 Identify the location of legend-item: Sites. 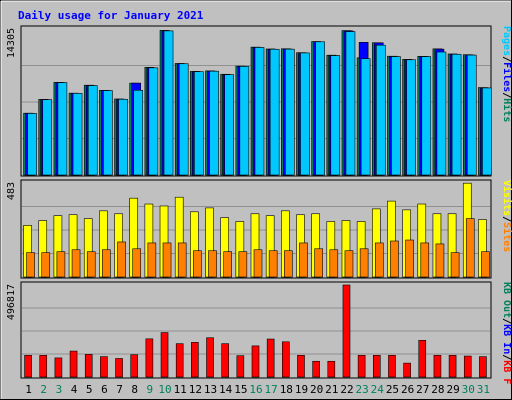
(506, 237).